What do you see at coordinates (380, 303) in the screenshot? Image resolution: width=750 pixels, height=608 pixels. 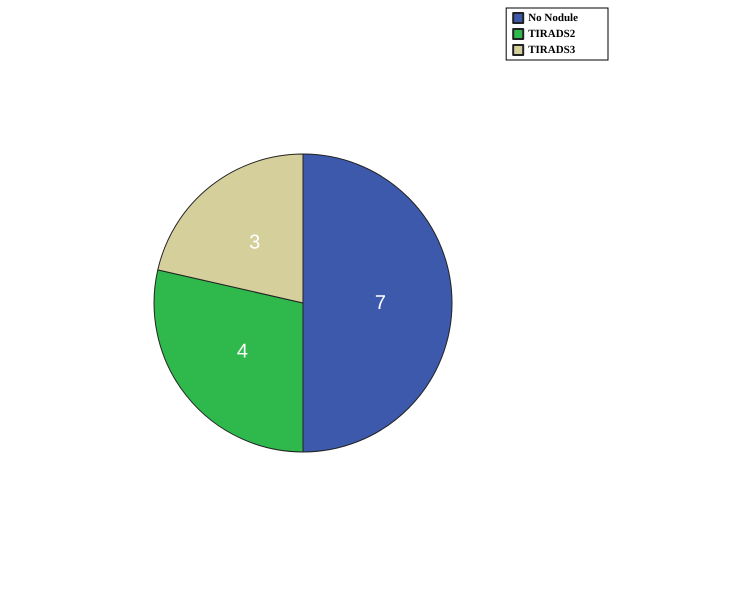 I see `data-label: 7` at bounding box center [380, 303].